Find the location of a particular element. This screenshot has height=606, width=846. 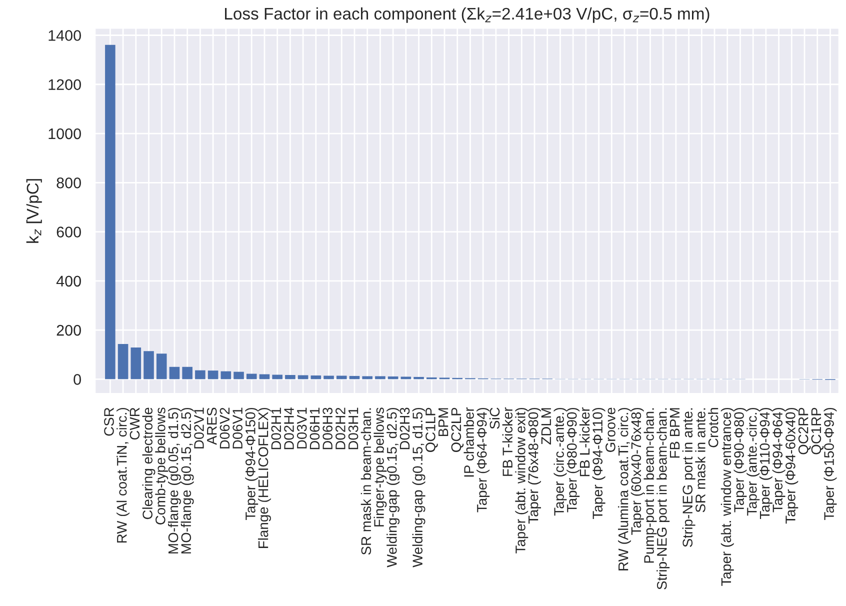

x-tick-label: Taper (Φ80-Φ90) is located at coordinates (573, 460).